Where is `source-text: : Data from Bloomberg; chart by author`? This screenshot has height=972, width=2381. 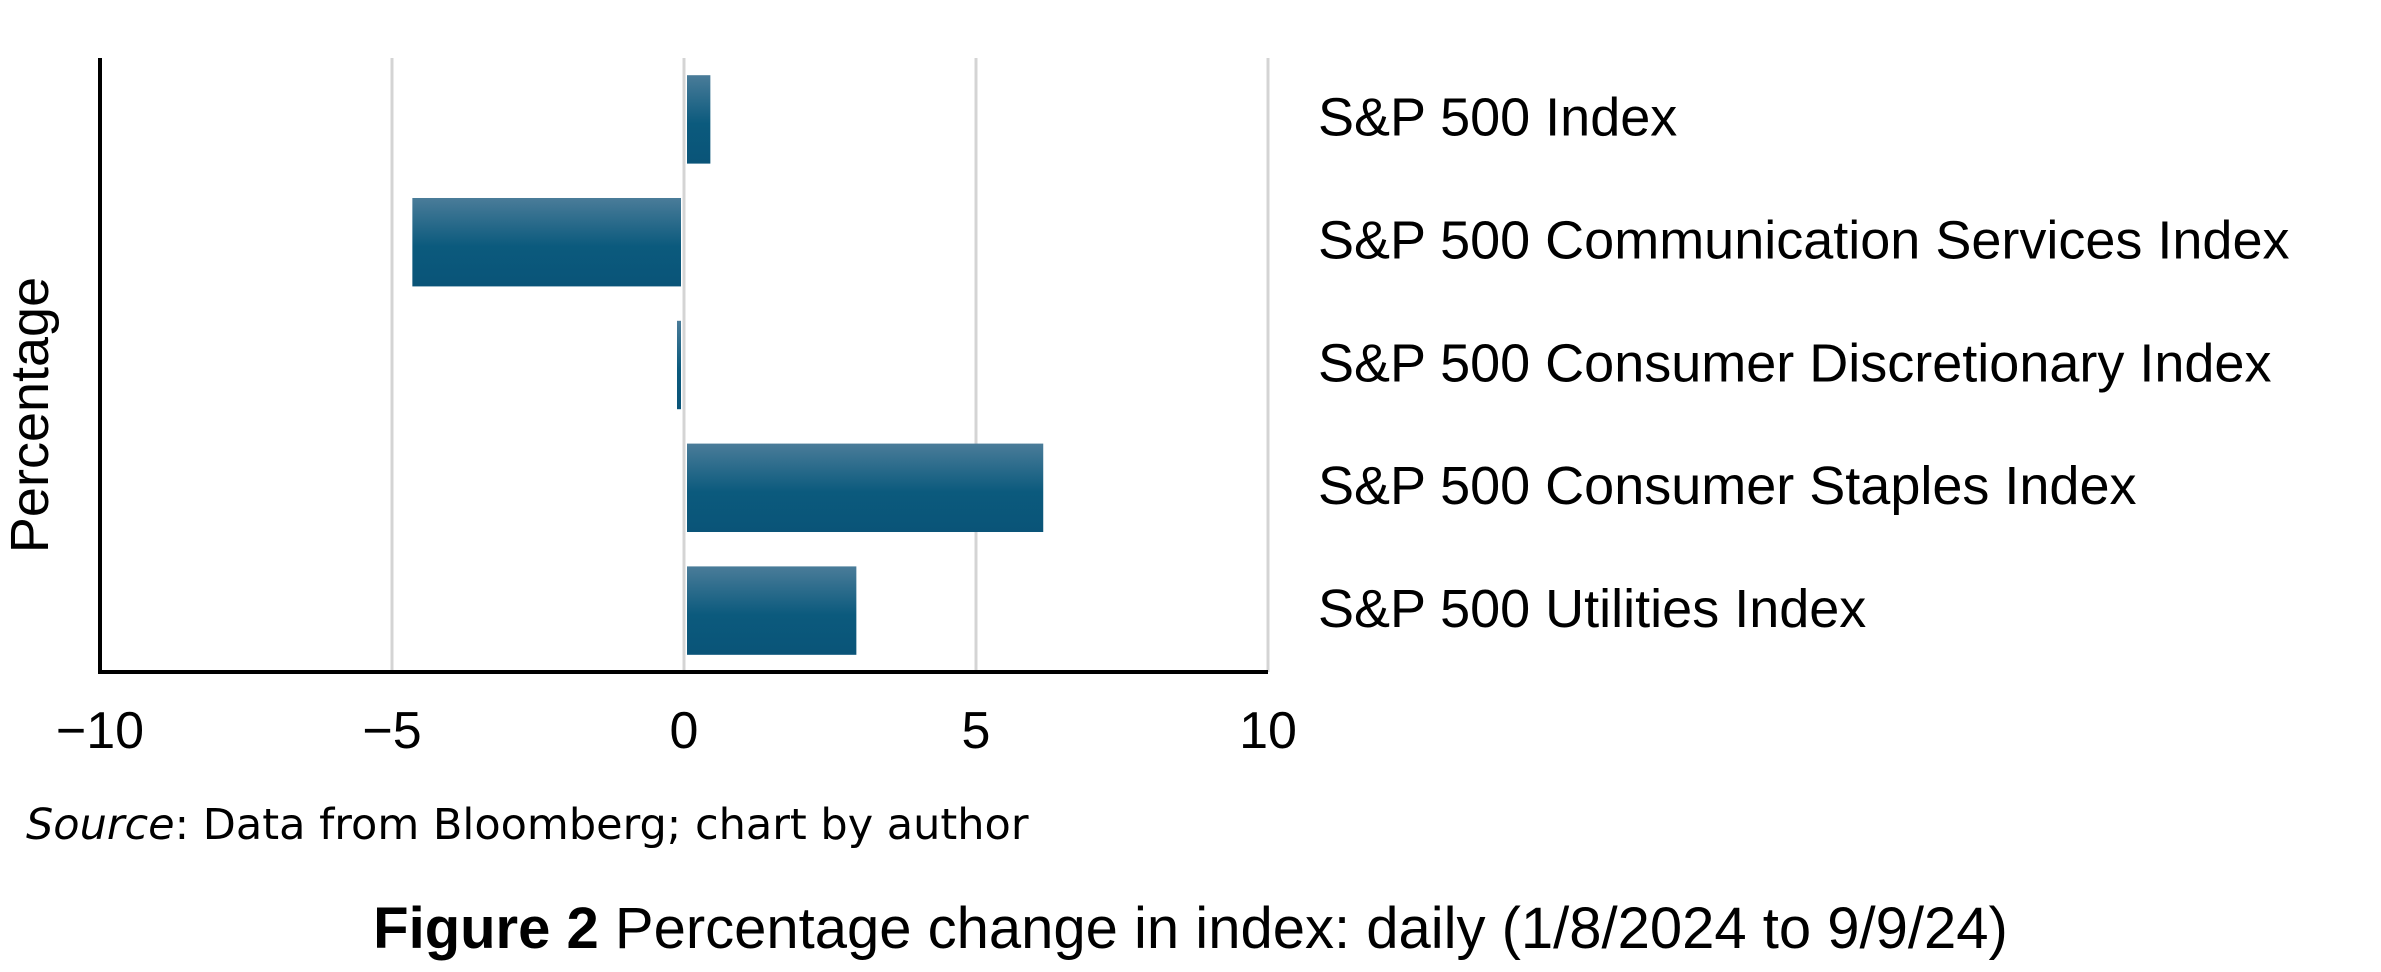
source-text: : Data from Bloomberg; chart by author is located at coordinates (601, 825).